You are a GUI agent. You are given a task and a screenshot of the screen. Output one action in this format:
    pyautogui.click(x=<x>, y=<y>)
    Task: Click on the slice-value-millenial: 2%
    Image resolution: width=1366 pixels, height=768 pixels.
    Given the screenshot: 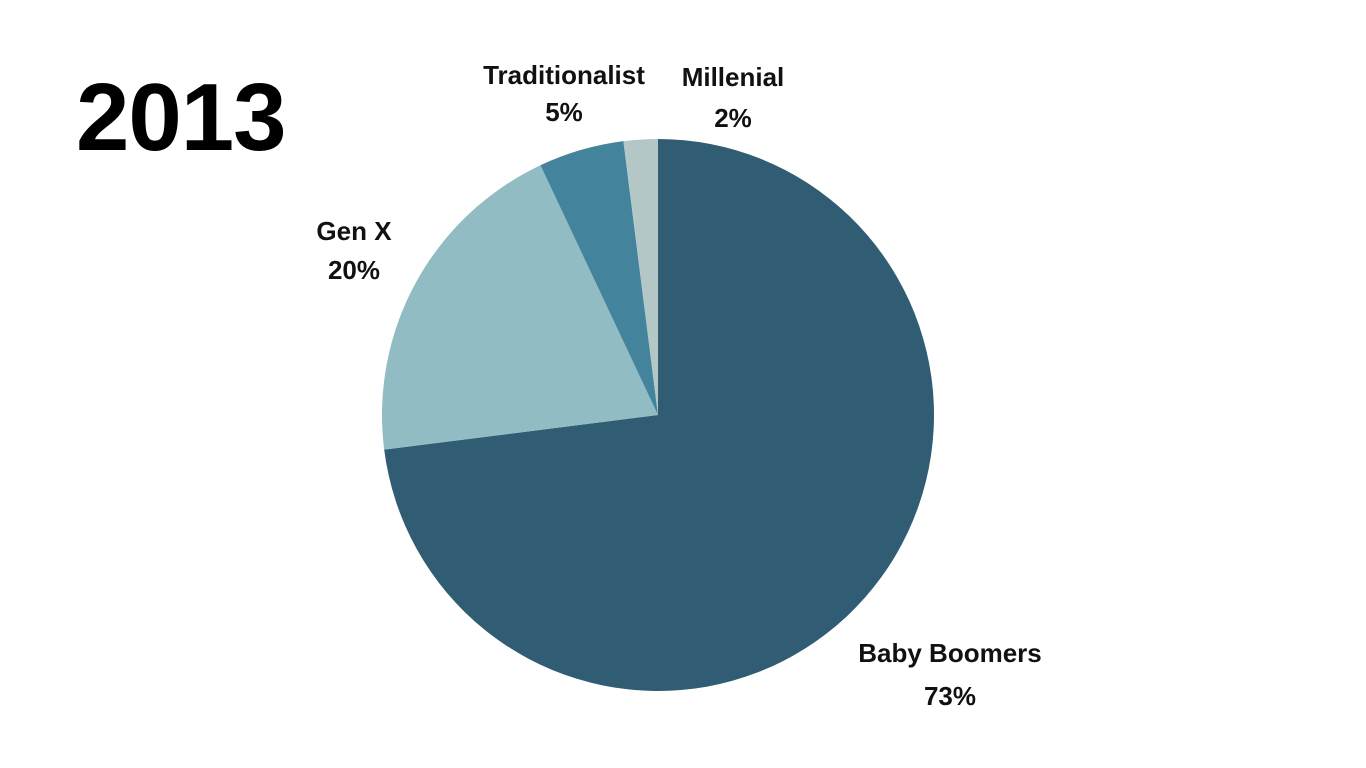 What is the action you would take?
    pyautogui.click(x=733, y=118)
    